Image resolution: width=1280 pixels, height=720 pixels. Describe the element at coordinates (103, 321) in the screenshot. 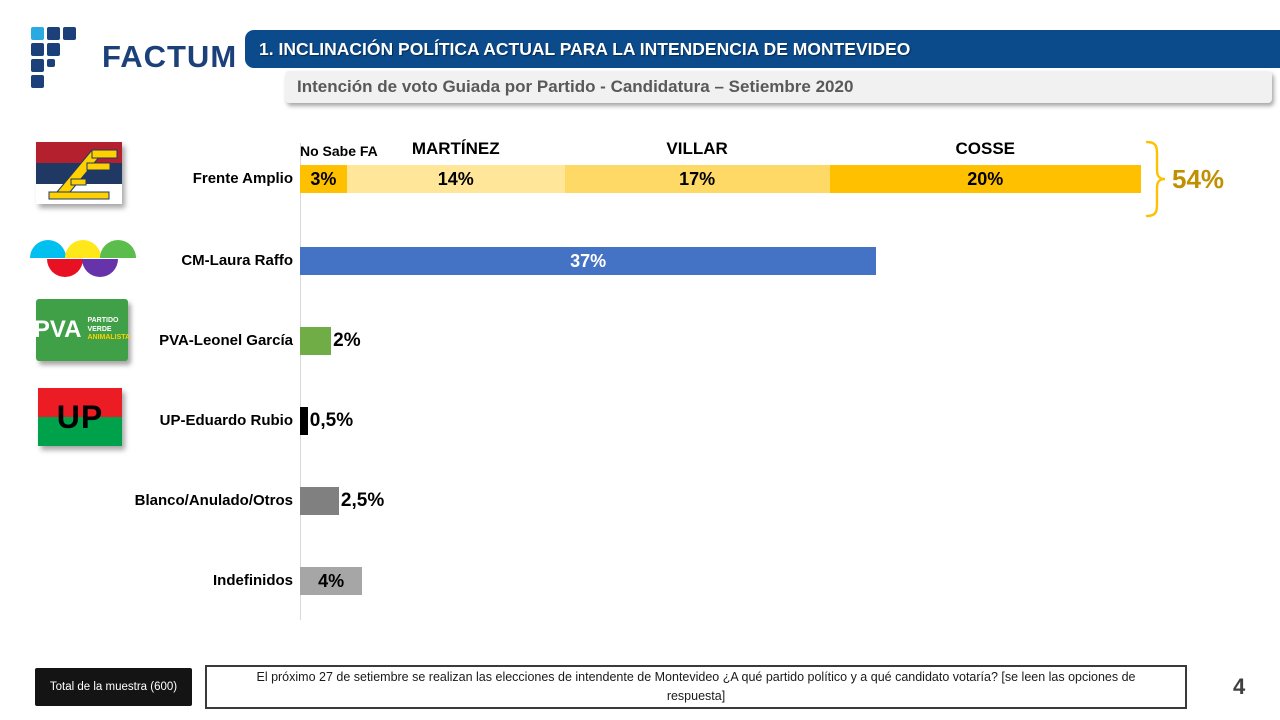

I see `pva-line-1: PARTIDO` at that location.